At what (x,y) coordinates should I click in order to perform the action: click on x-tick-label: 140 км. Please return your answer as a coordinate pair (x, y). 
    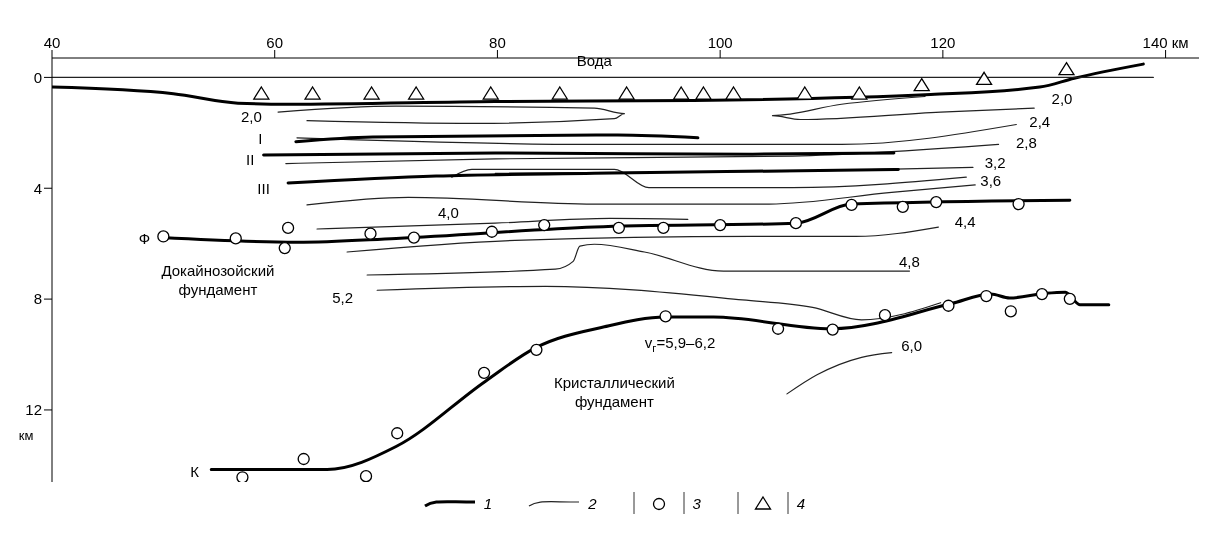
    Looking at the image, I should click on (1165, 42).